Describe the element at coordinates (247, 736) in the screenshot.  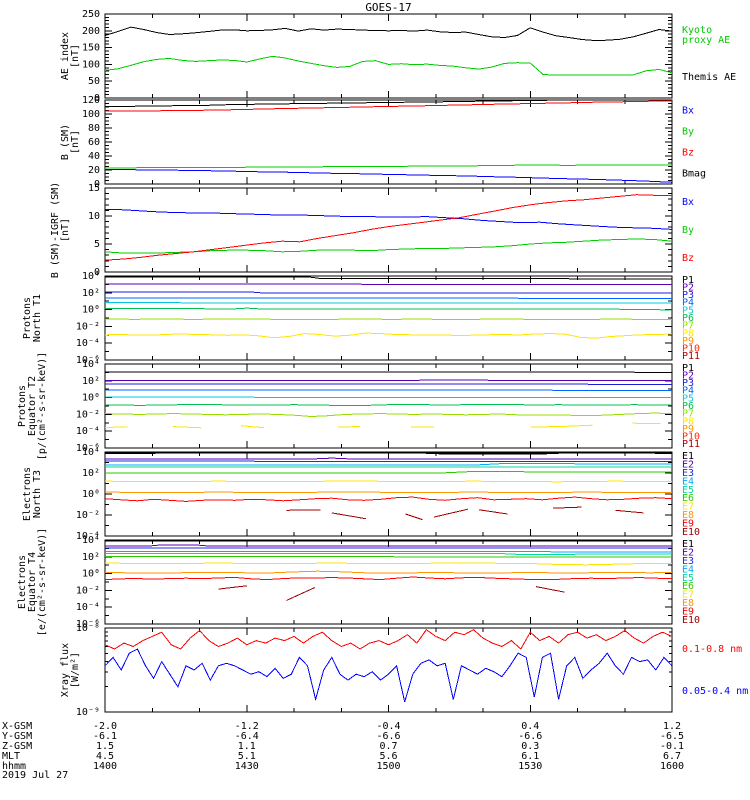
I see `axis-row-Y-GSM-value: -6.4` at that location.